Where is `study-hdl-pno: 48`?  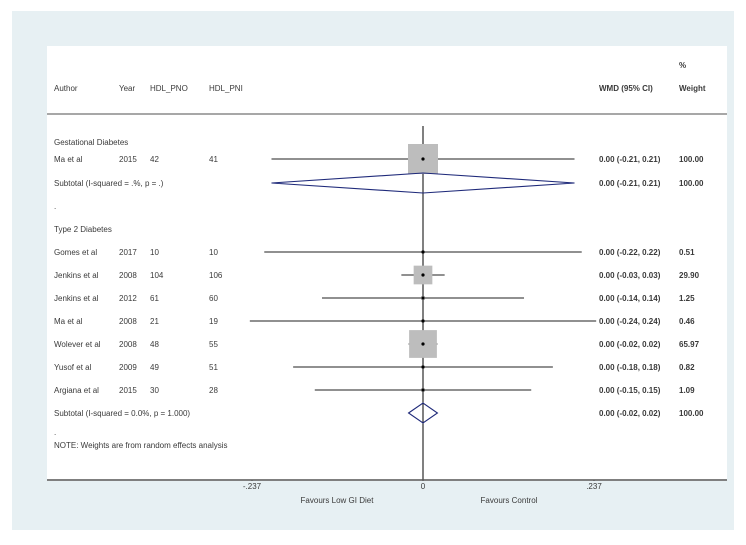
study-hdl-pno: 48 is located at coordinates (154, 344).